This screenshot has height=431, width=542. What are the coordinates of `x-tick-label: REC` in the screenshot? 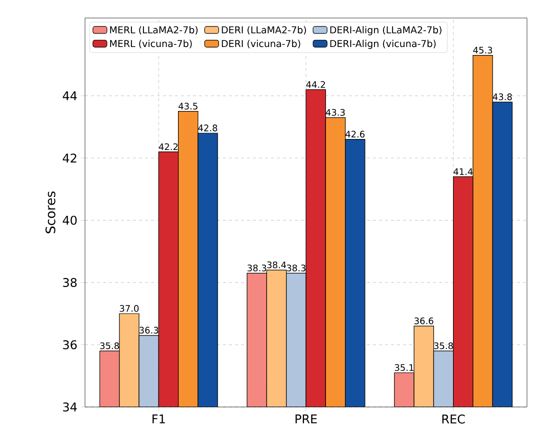 It's located at (453, 419).